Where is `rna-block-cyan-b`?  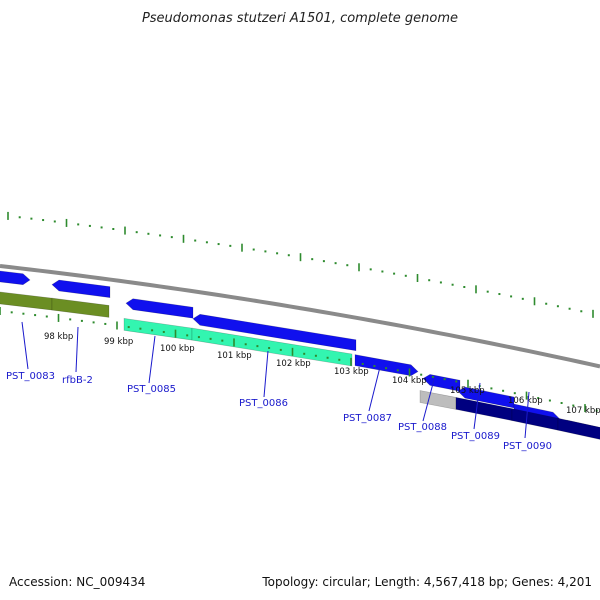
rna-block-cyan-b is located at coordinates (272, 347).